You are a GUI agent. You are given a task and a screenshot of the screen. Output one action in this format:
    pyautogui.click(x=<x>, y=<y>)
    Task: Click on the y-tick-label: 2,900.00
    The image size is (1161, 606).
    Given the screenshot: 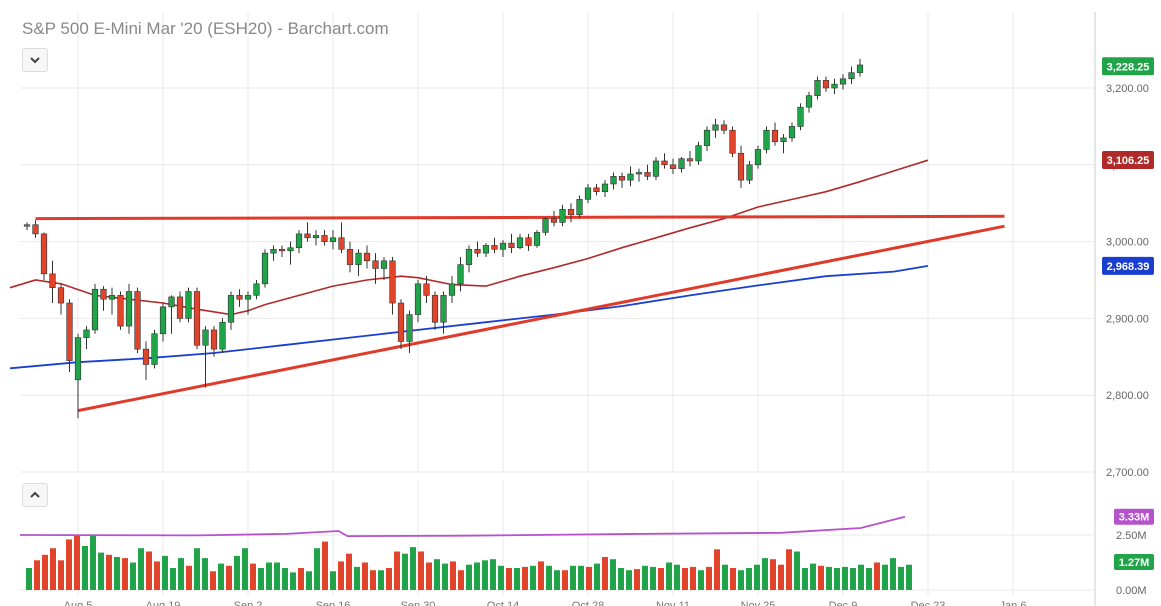 What is the action you would take?
    pyautogui.click(x=1127, y=319)
    